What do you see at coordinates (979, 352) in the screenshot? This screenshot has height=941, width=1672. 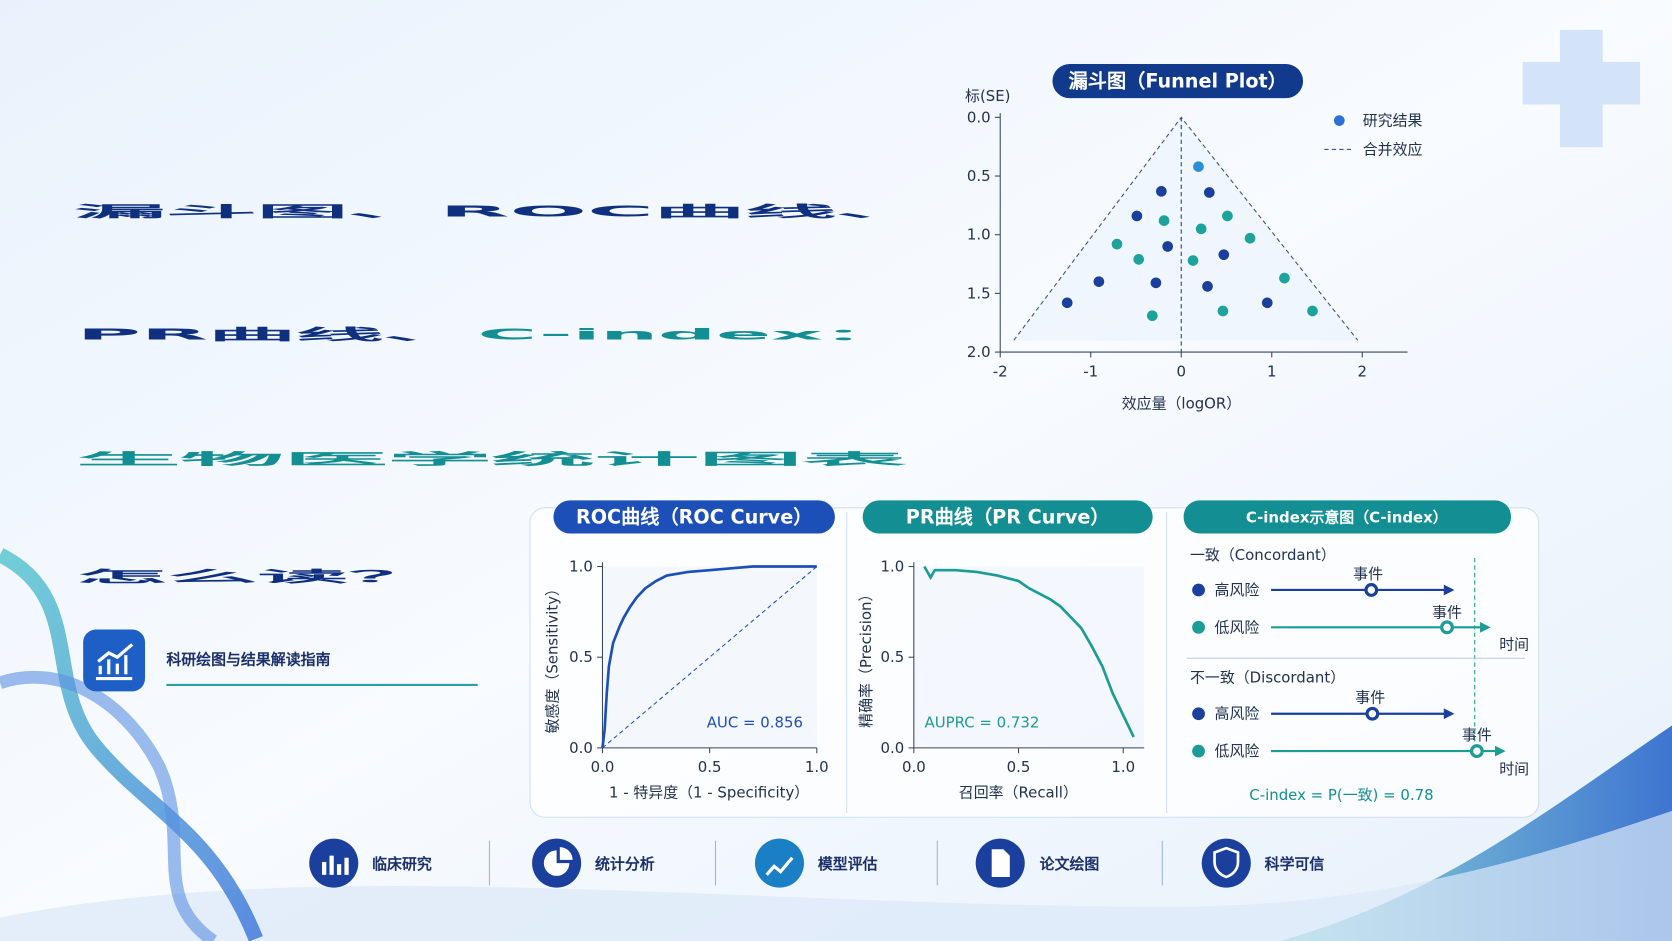 I see `y-tick-label: 2.0` at bounding box center [979, 352].